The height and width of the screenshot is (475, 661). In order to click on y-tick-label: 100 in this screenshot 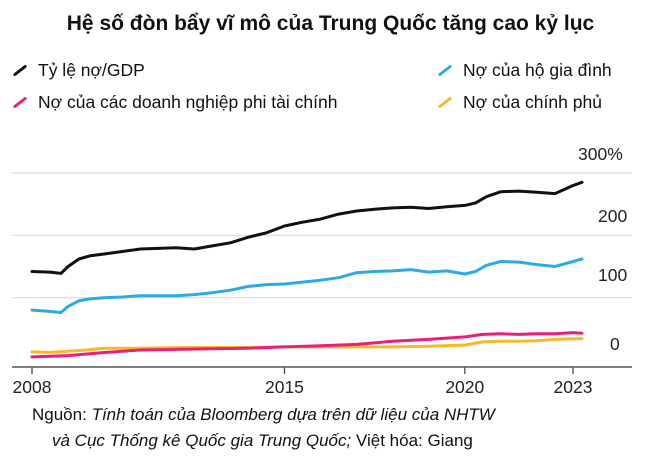, I will do `click(612, 275)`.